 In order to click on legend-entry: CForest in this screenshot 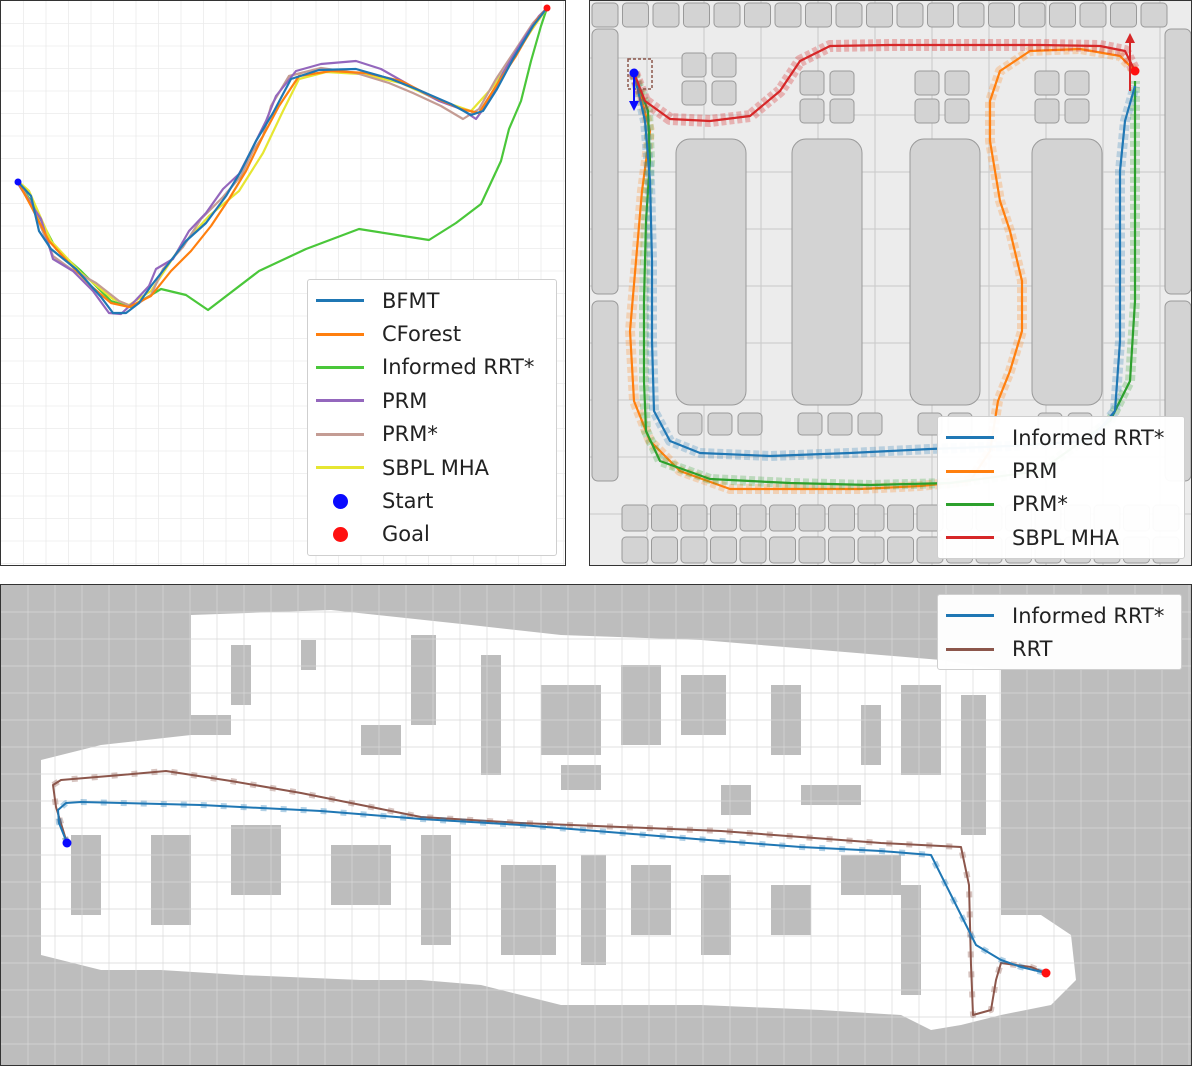, I will do `click(432, 333)`.